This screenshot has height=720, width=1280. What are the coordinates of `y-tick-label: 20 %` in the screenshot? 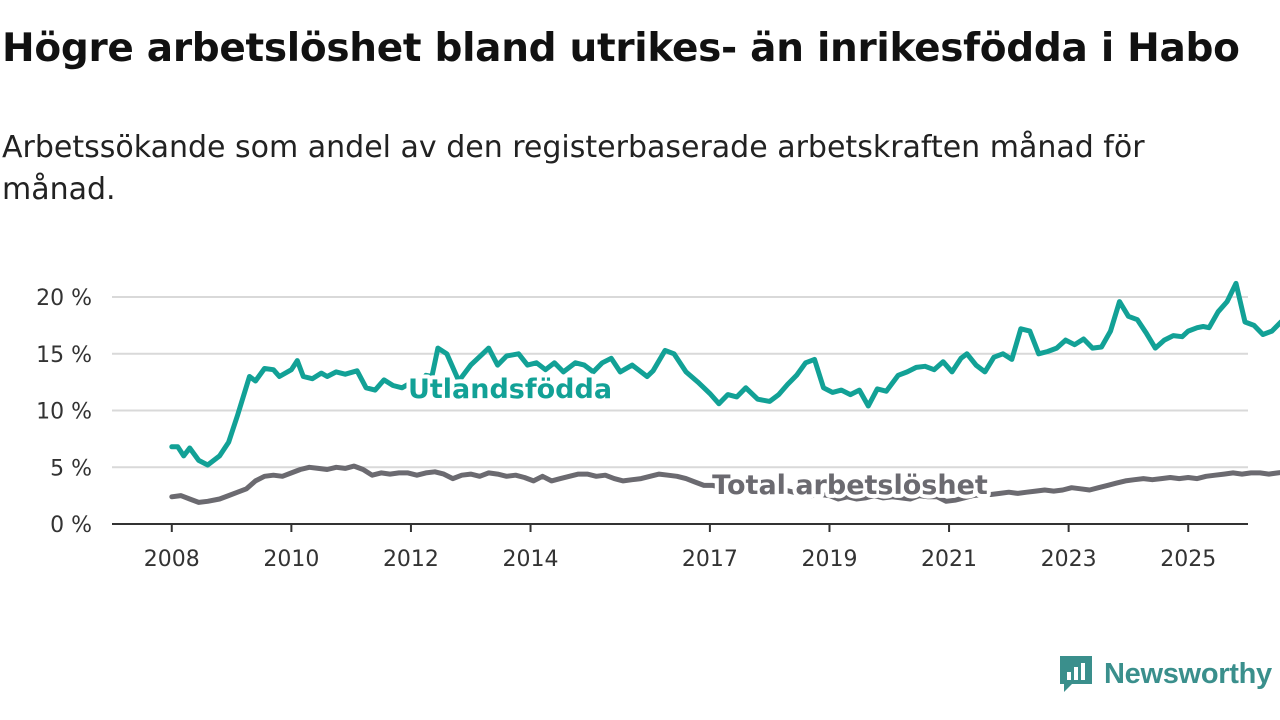 It's located at (64, 298).